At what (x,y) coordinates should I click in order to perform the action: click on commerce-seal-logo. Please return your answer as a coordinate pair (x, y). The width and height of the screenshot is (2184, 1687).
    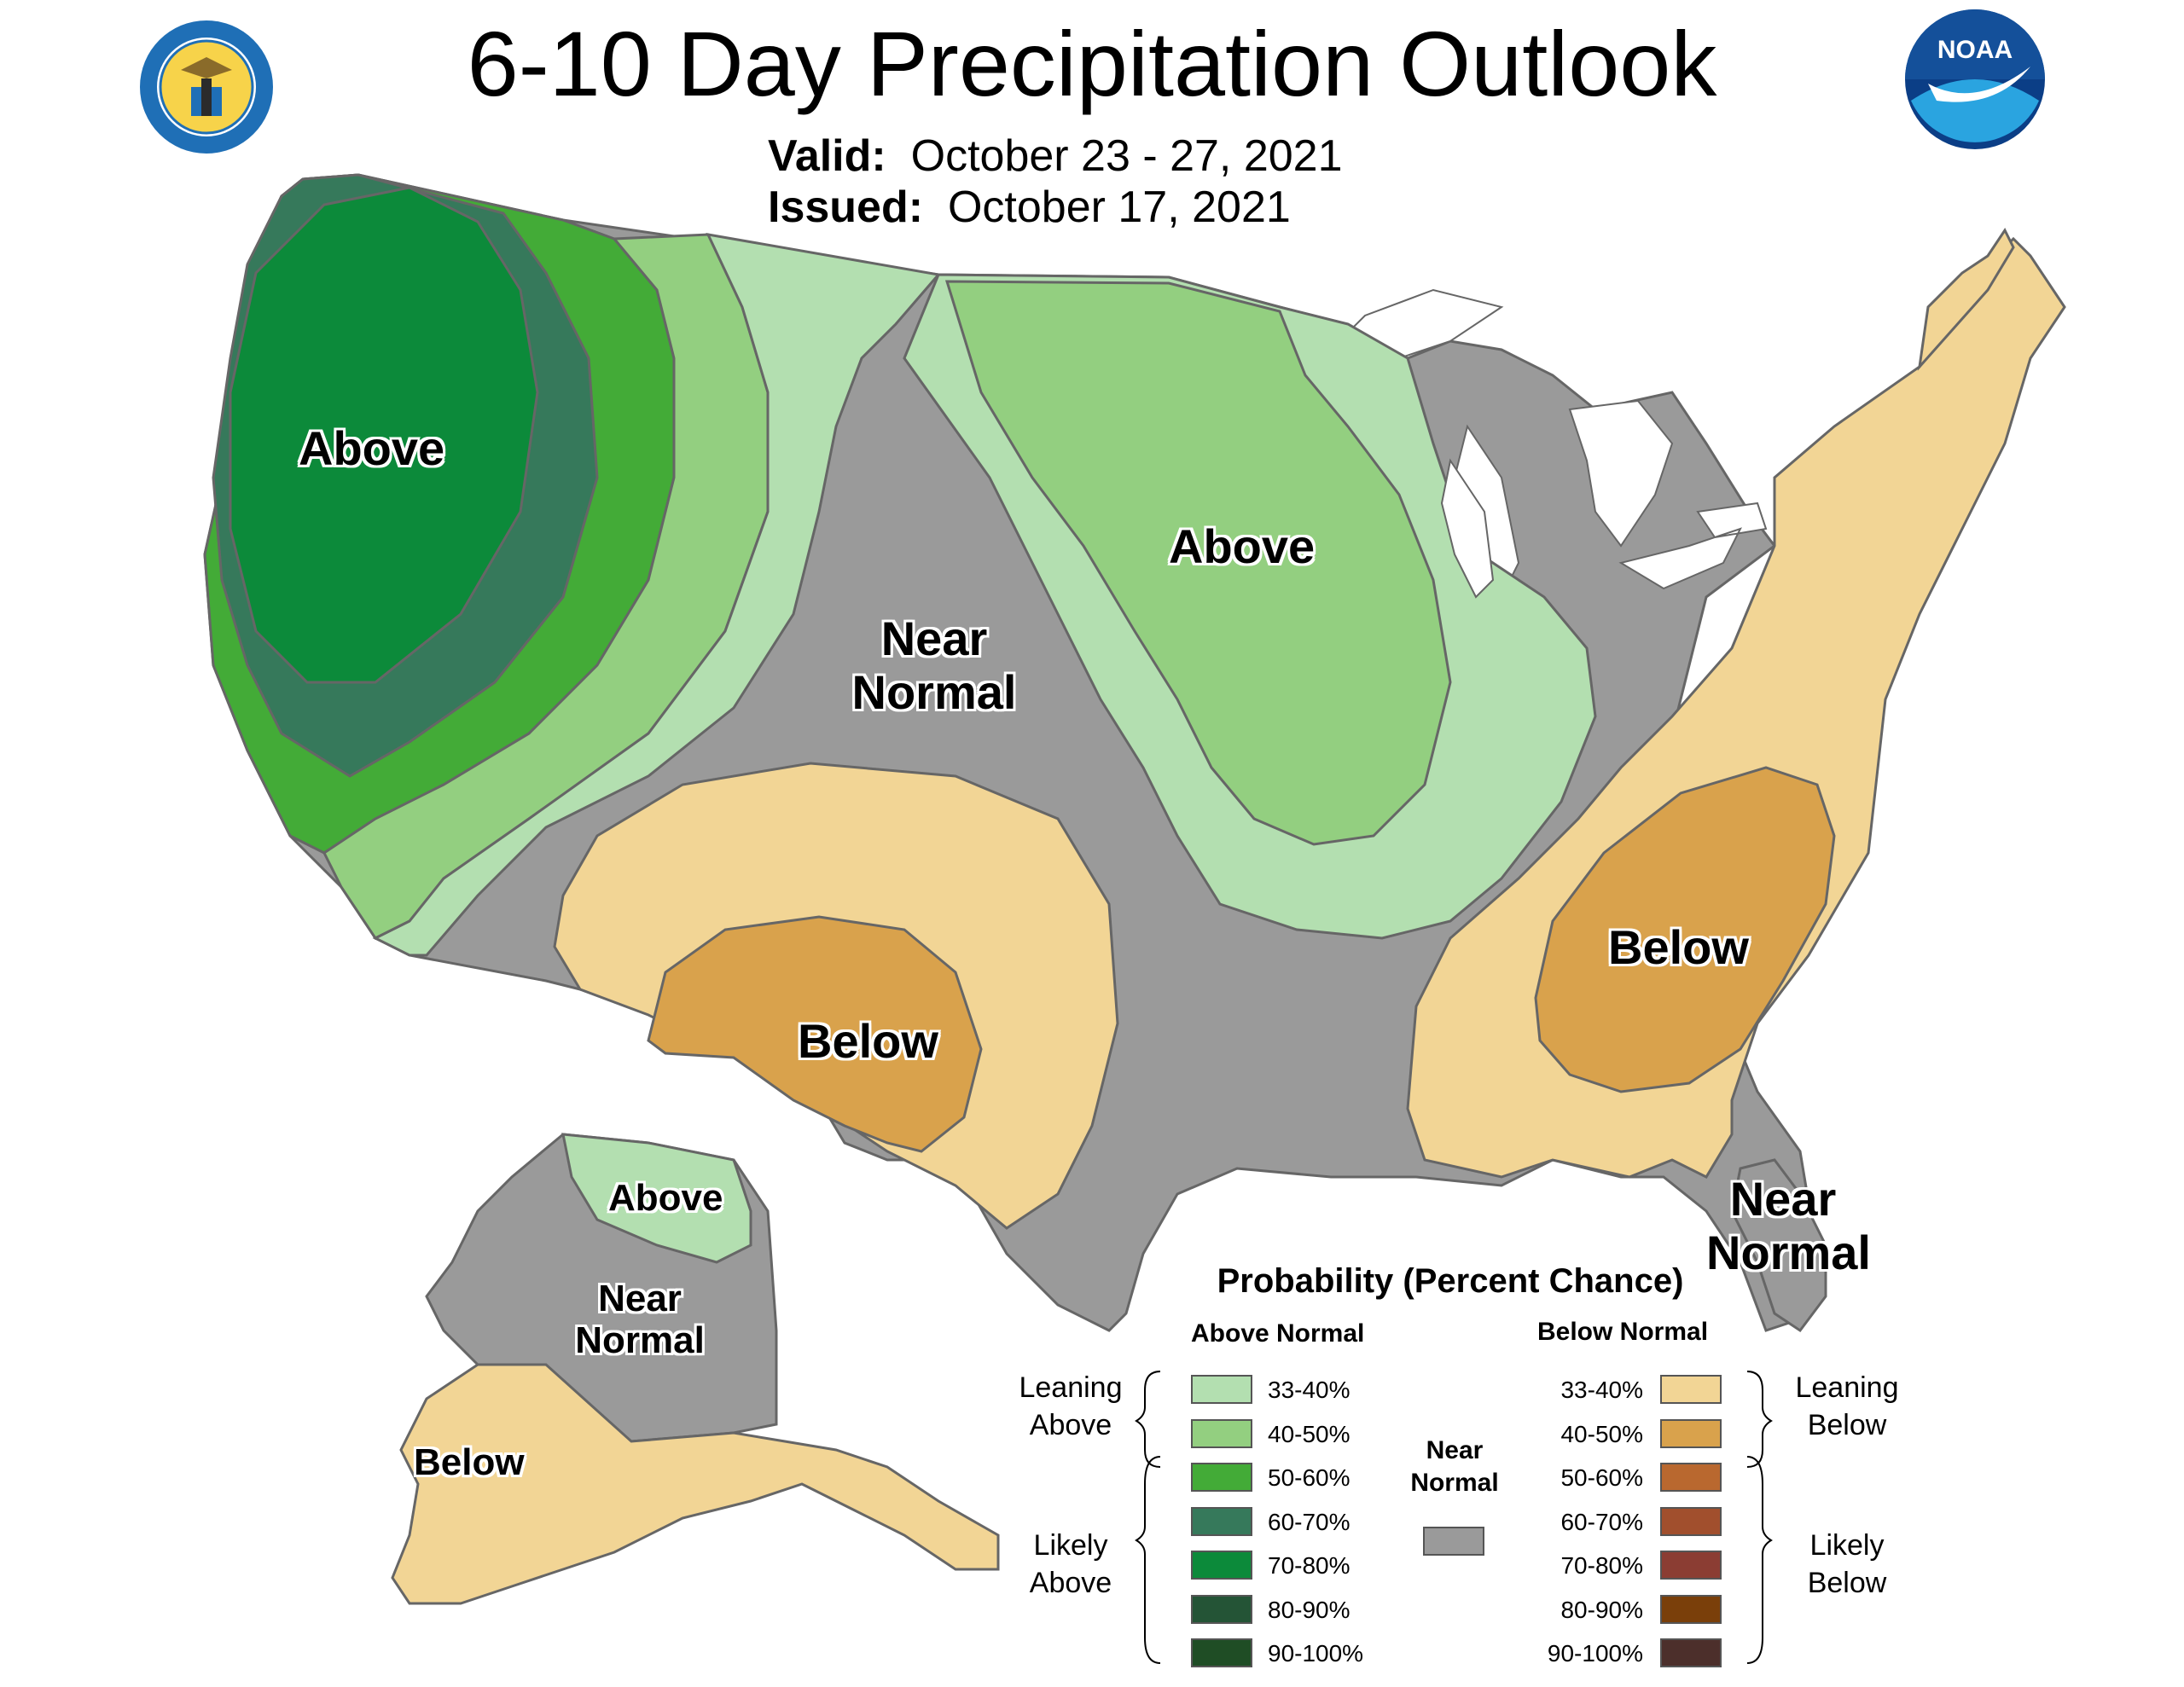
    Looking at the image, I should click on (207, 87).